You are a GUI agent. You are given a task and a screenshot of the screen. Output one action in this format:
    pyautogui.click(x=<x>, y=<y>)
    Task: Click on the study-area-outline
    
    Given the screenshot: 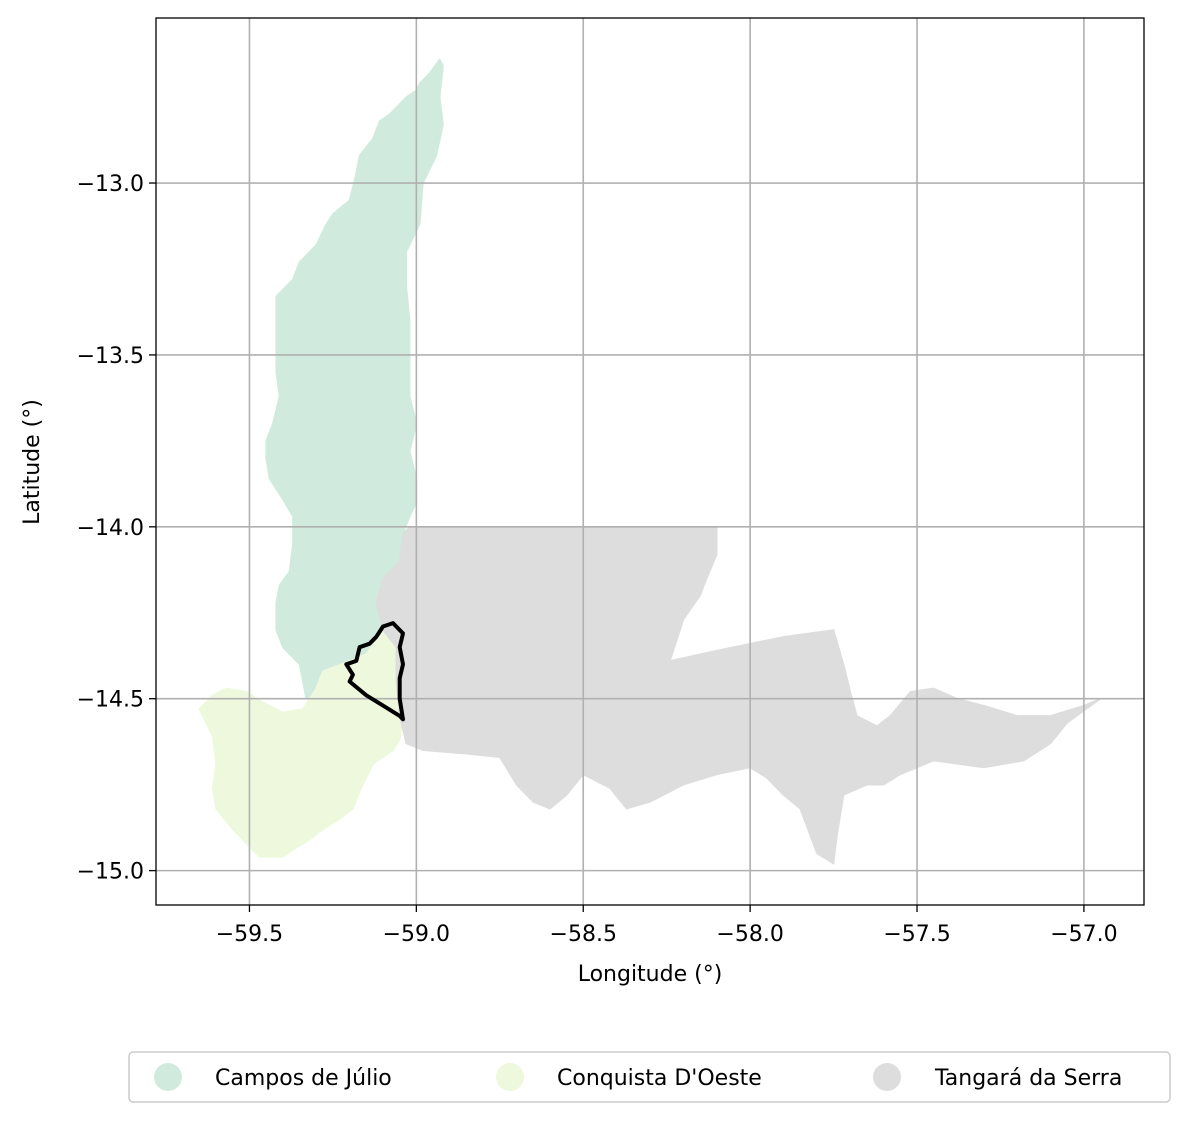 What is the action you would take?
    pyautogui.click(x=374, y=671)
    